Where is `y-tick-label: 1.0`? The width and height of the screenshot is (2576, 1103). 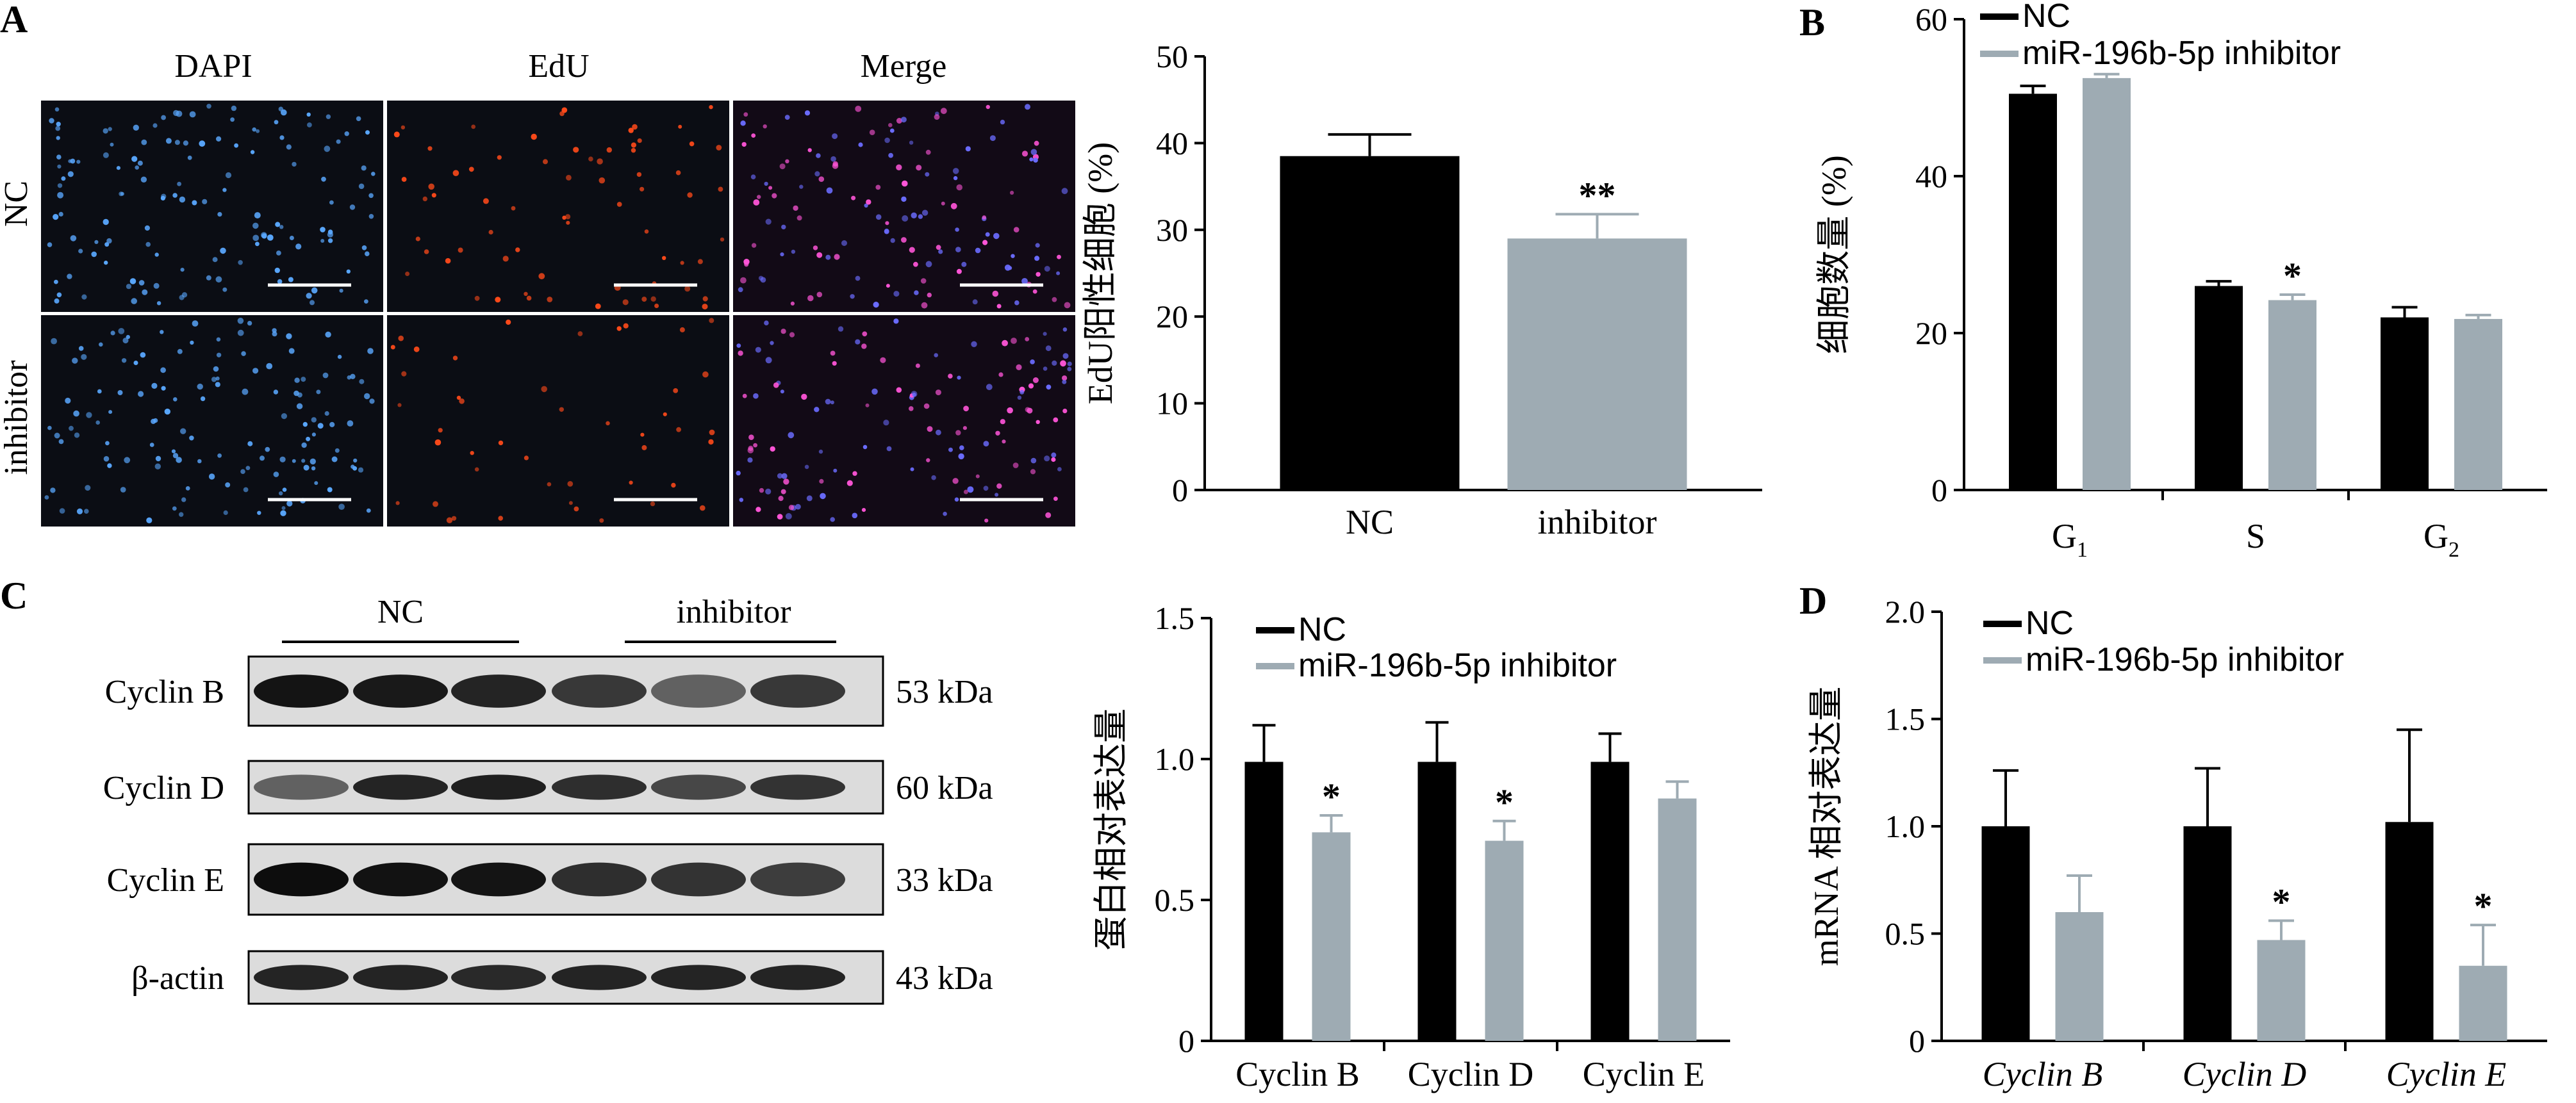 y-tick-label: 1.0 is located at coordinates (1905, 826).